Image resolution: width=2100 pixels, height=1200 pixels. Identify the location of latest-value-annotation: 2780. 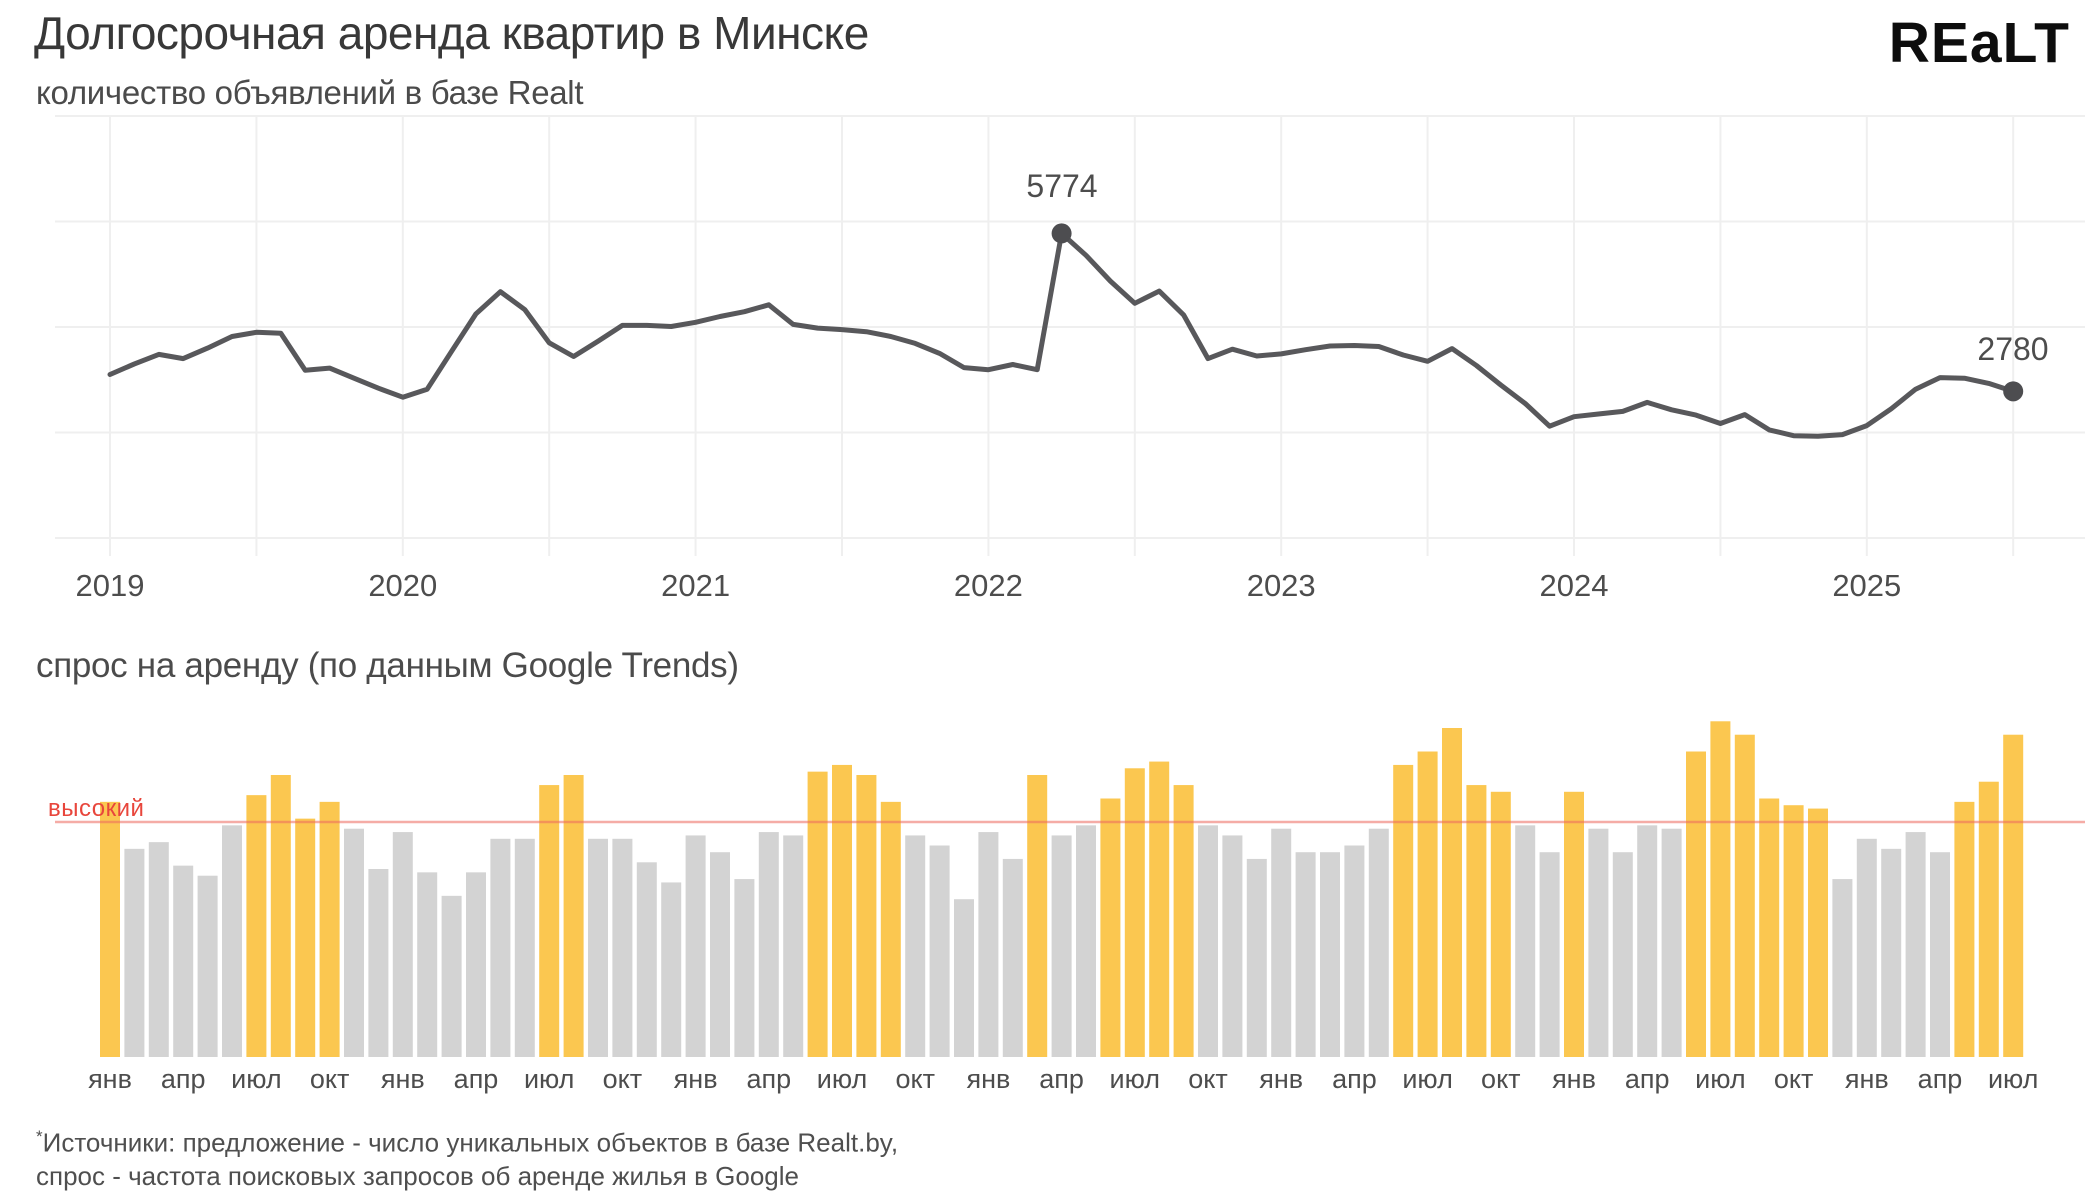
(2013, 349).